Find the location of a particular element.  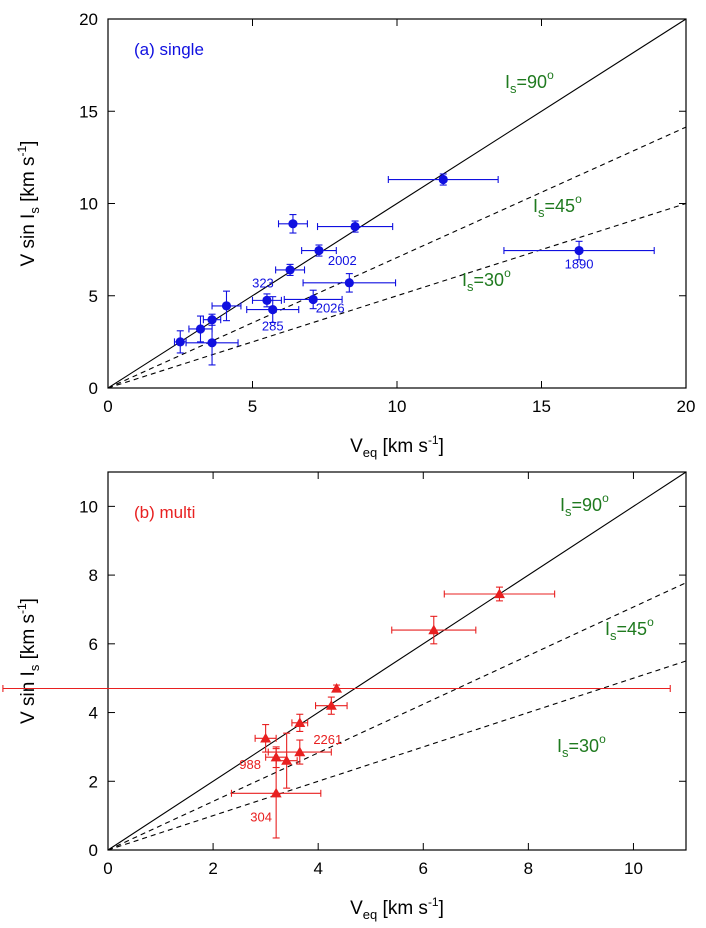

data-point: 2261 is located at coordinates (304, 748).